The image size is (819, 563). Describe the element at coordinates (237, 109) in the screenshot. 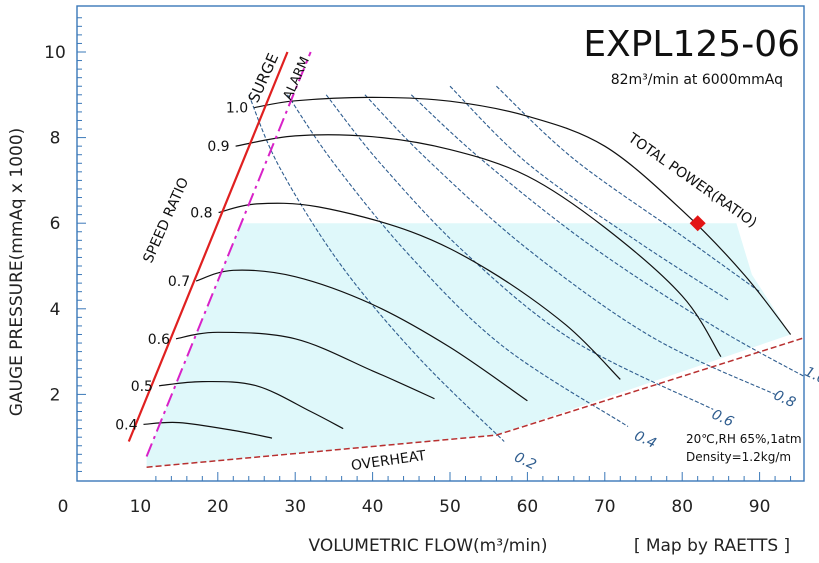

I see `speed-ratio-label: 1.0` at that location.